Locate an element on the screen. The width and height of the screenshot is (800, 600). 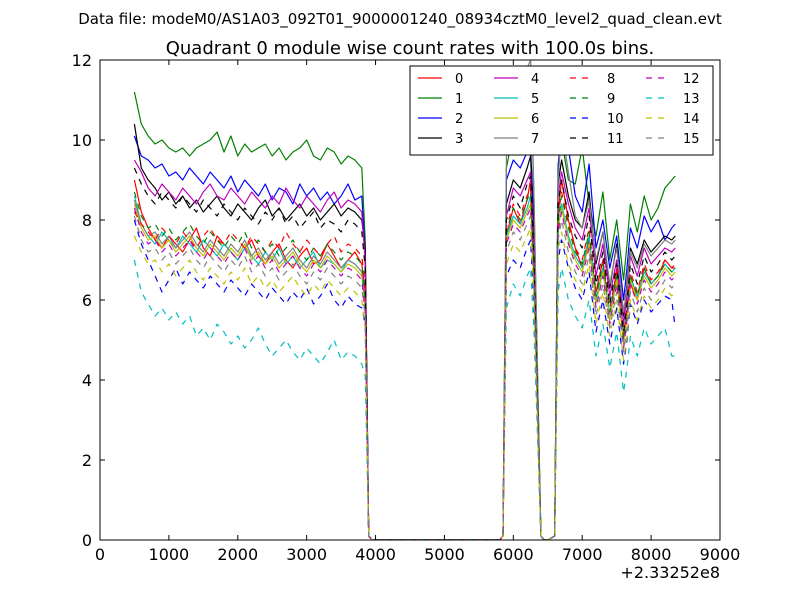
legend-label-2: 2 is located at coordinates (459, 119).